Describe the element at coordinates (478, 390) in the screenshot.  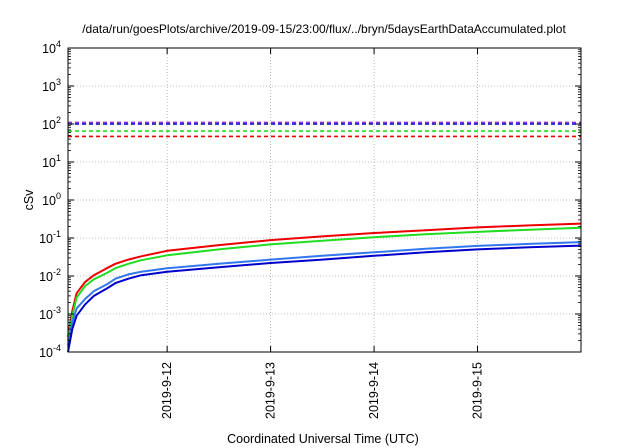
I see `x-tick-label: 2019-9-15` at that location.